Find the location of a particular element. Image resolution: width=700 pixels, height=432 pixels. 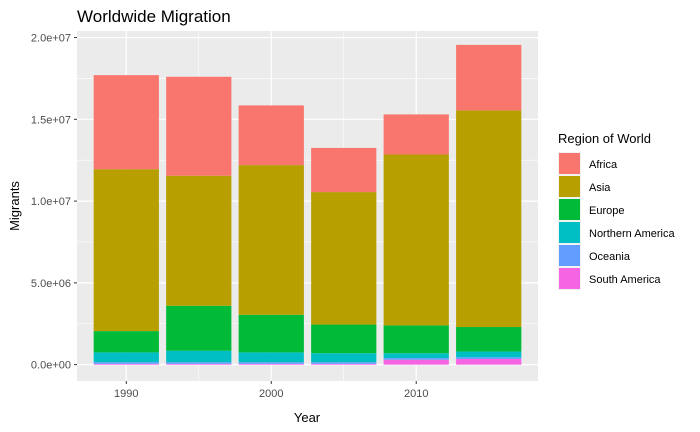

legend-label: South America is located at coordinates (625, 280).